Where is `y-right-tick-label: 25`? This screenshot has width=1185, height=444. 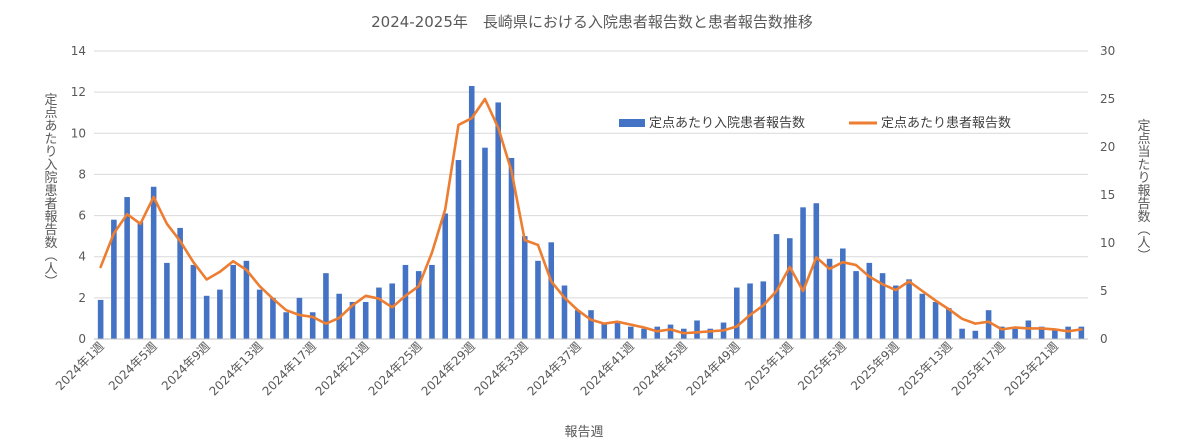 y-right-tick-label: 25 is located at coordinates (1107, 99).